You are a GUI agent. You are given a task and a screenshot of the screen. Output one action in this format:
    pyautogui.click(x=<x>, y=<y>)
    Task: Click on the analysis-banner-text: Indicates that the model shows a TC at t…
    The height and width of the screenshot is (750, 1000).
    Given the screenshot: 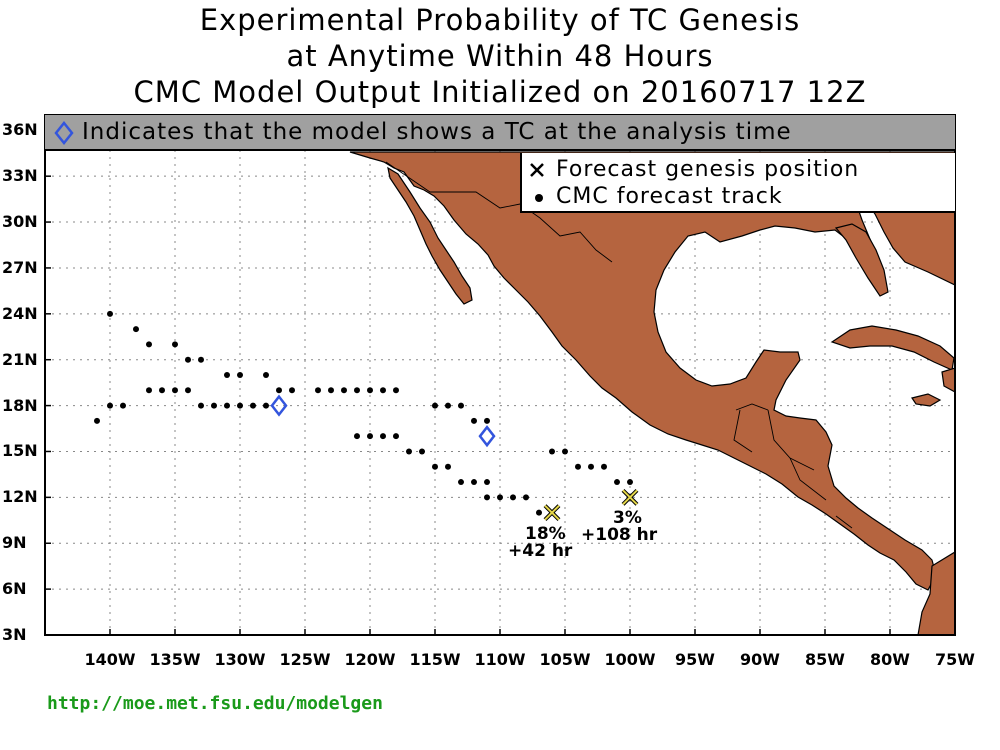 What is the action you would take?
    pyautogui.click(x=437, y=132)
    